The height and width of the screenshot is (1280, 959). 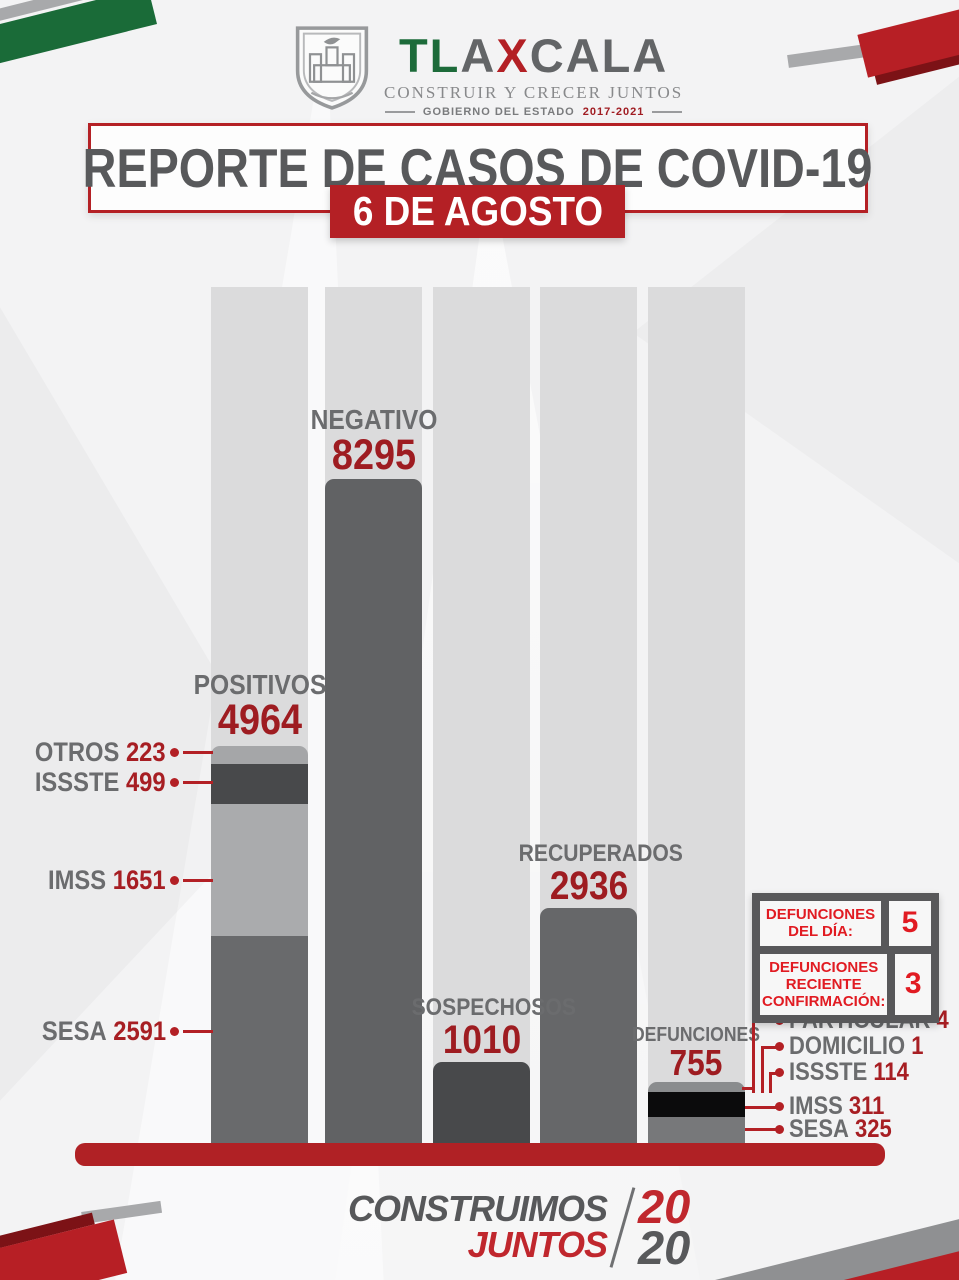 I want to click on government-line: GOBIERNO DEL ESTADO 2017-2021, so click(x=533, y=112).